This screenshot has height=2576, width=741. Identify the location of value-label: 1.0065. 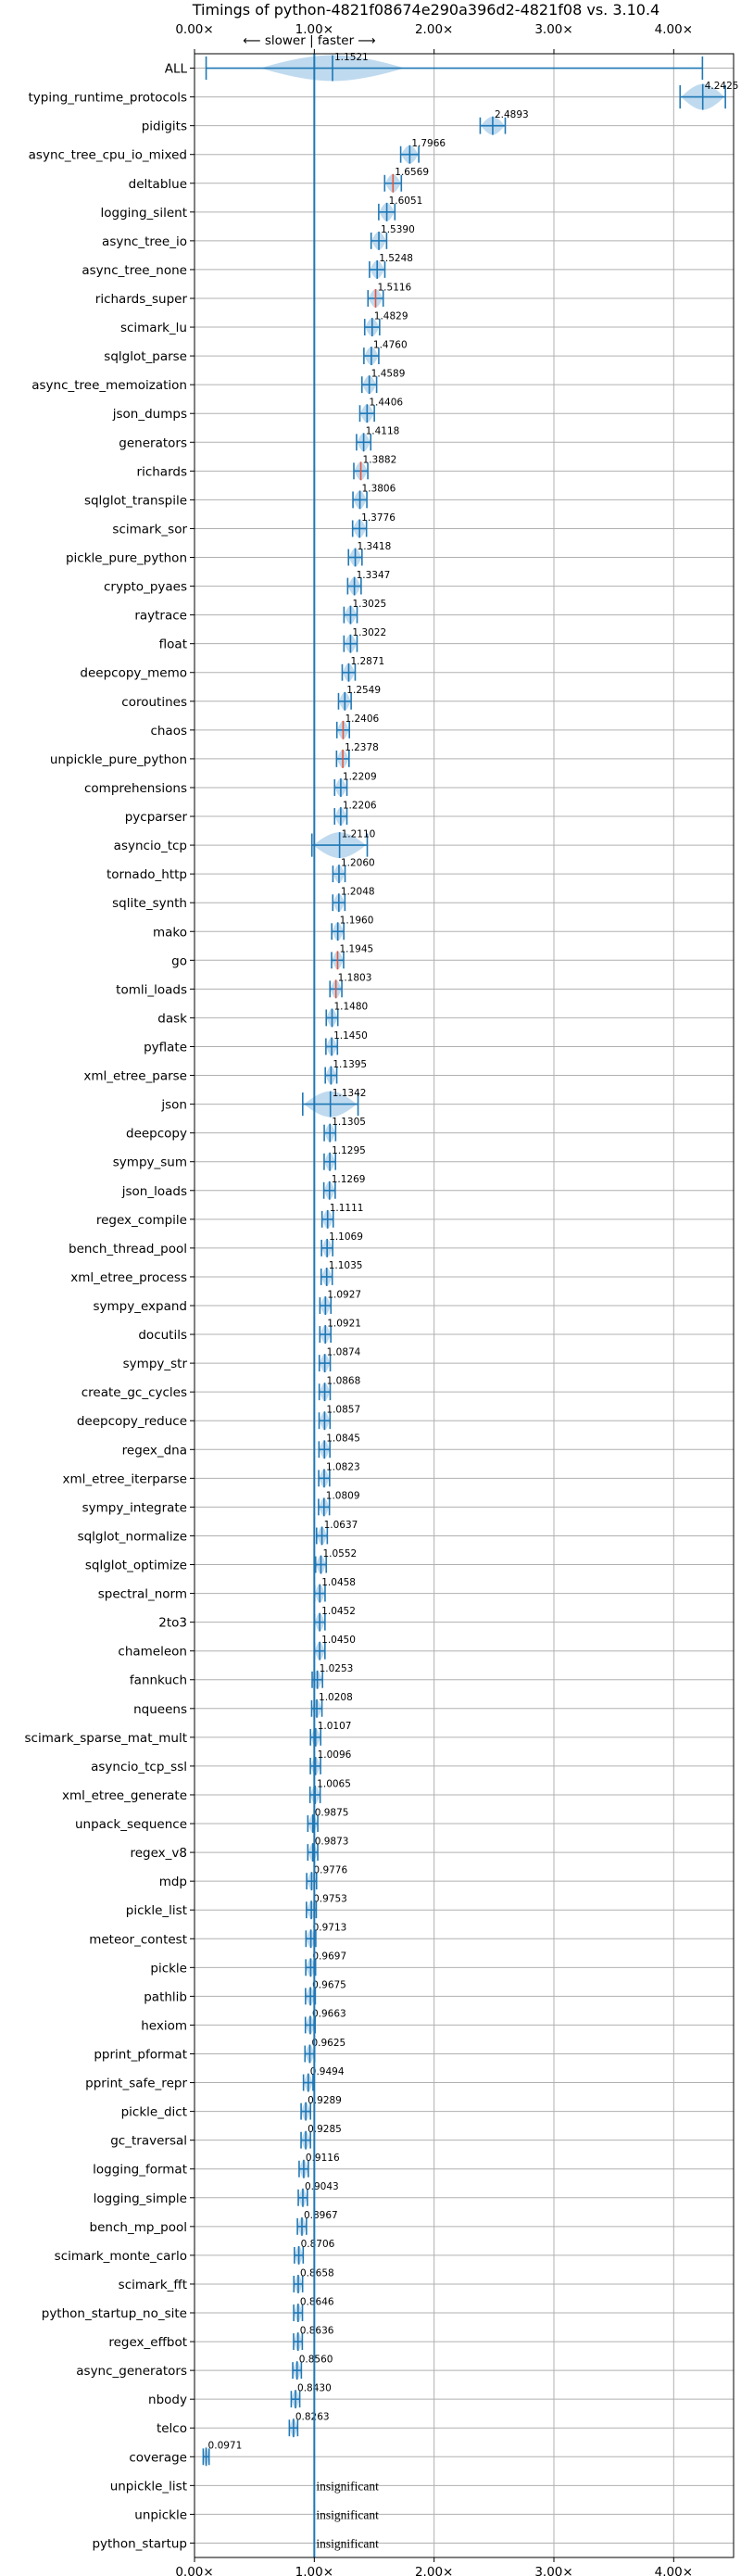
(334, 1783).